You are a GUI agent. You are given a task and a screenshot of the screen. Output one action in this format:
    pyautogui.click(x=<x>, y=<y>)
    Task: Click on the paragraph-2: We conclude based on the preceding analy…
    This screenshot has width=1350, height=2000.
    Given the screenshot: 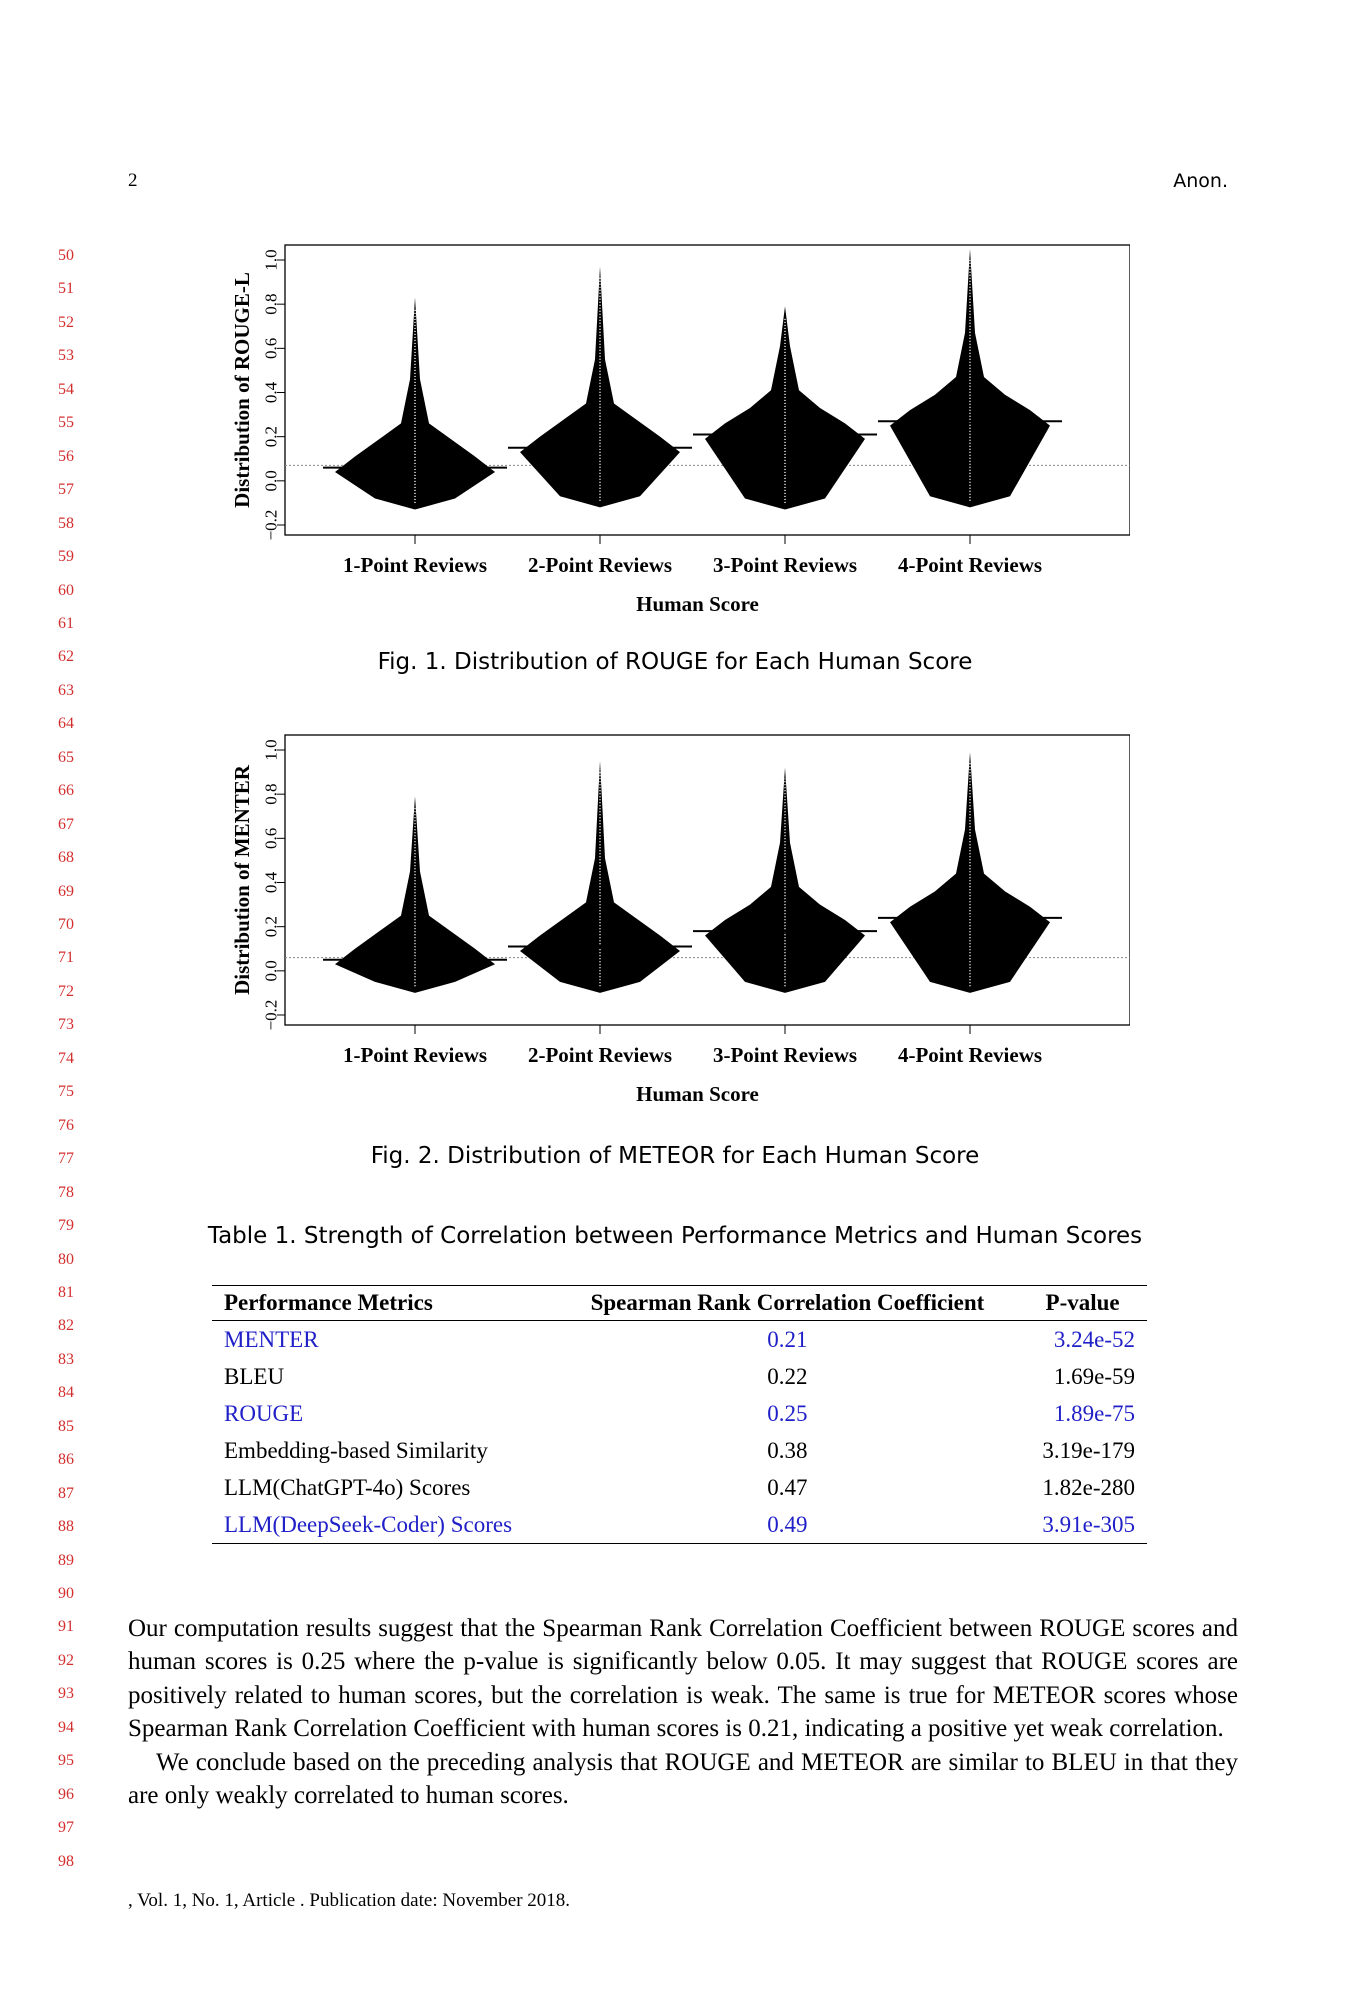 What is the action you would take?
    pyautogui.click(x=683, y=1779)
    